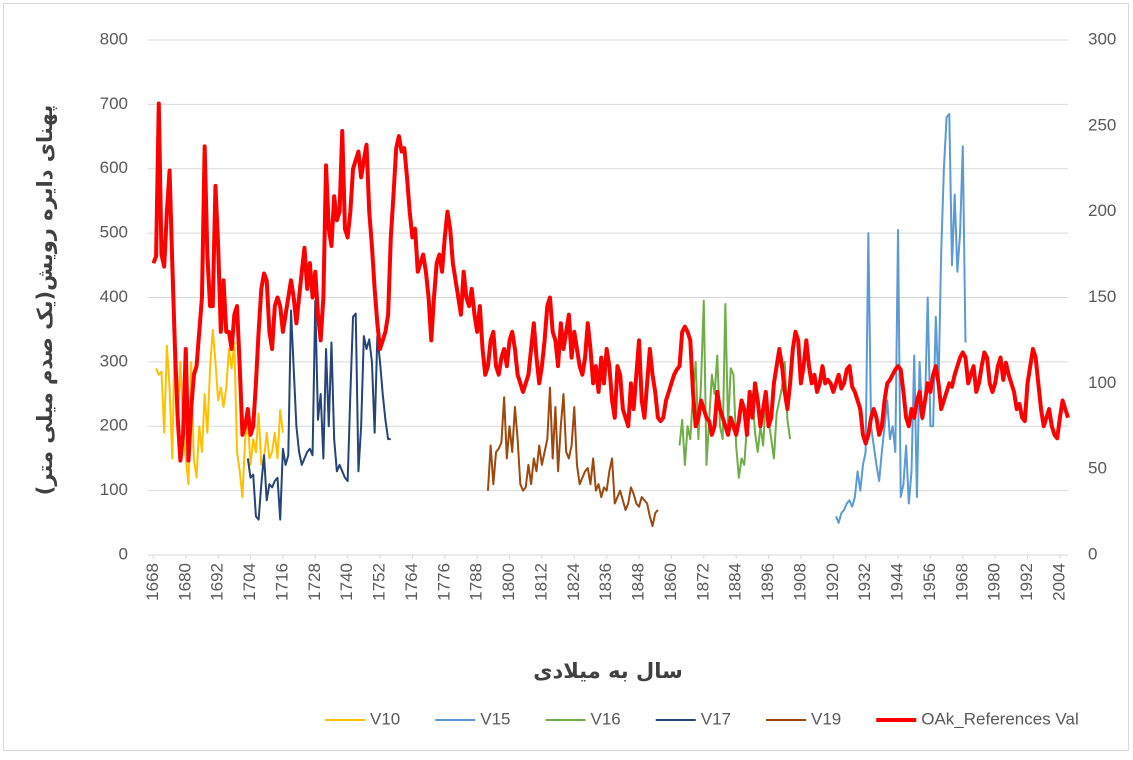  Describe the element at coordinates (864, 582) in the screenshot. I see `x-tick-label: 1932` at that location.